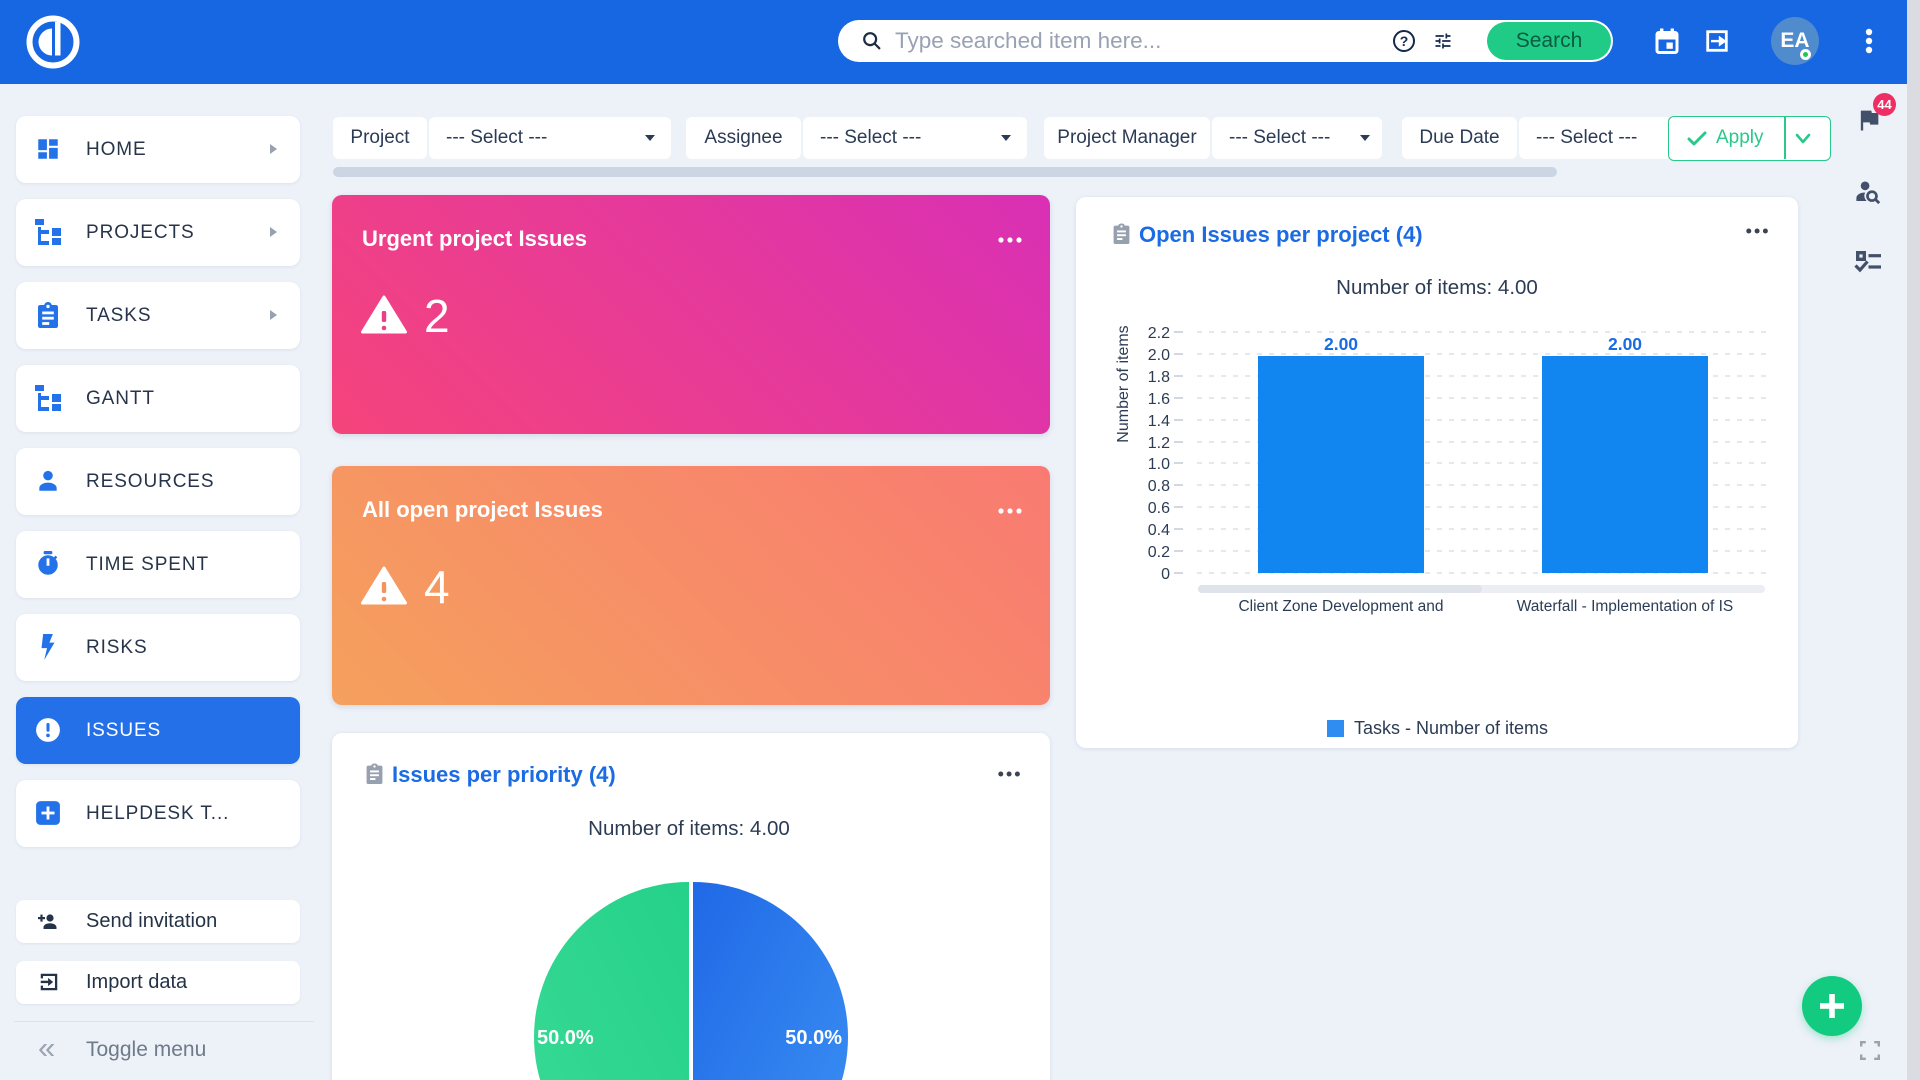 This screenshot has width=1920, height=1080. I want to click on svg-text: Number of items, so click(1123, 383).